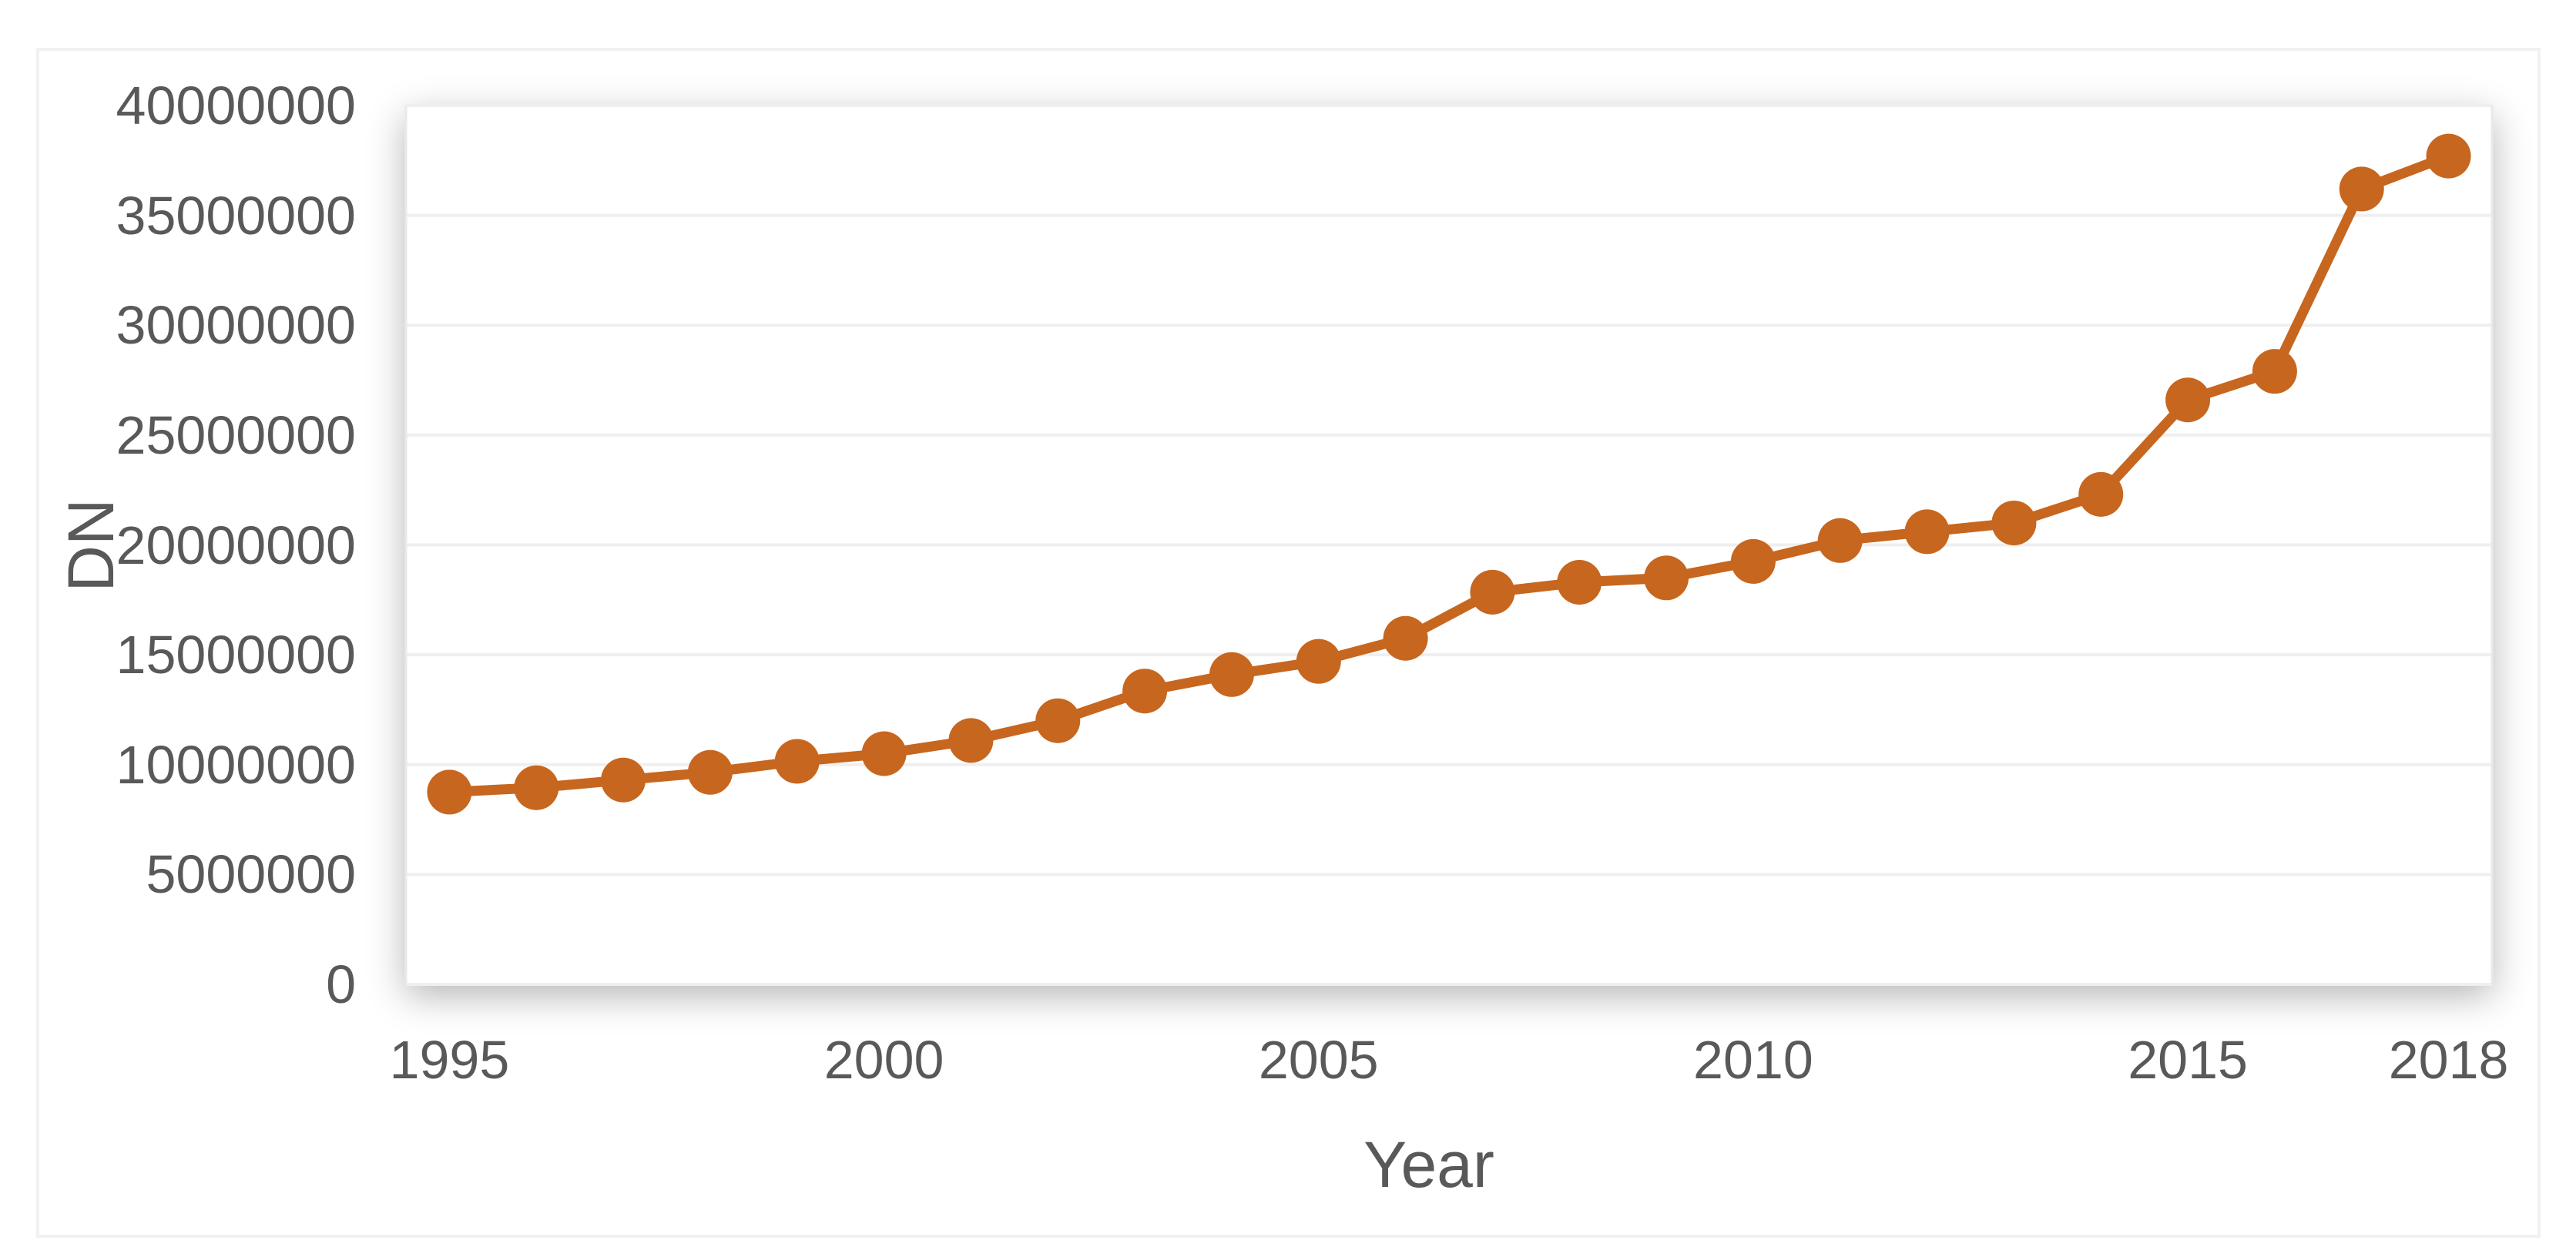 The image size is (2576, 1257). I want to click on x-tick-label: 2005, so click(1318, 1060).